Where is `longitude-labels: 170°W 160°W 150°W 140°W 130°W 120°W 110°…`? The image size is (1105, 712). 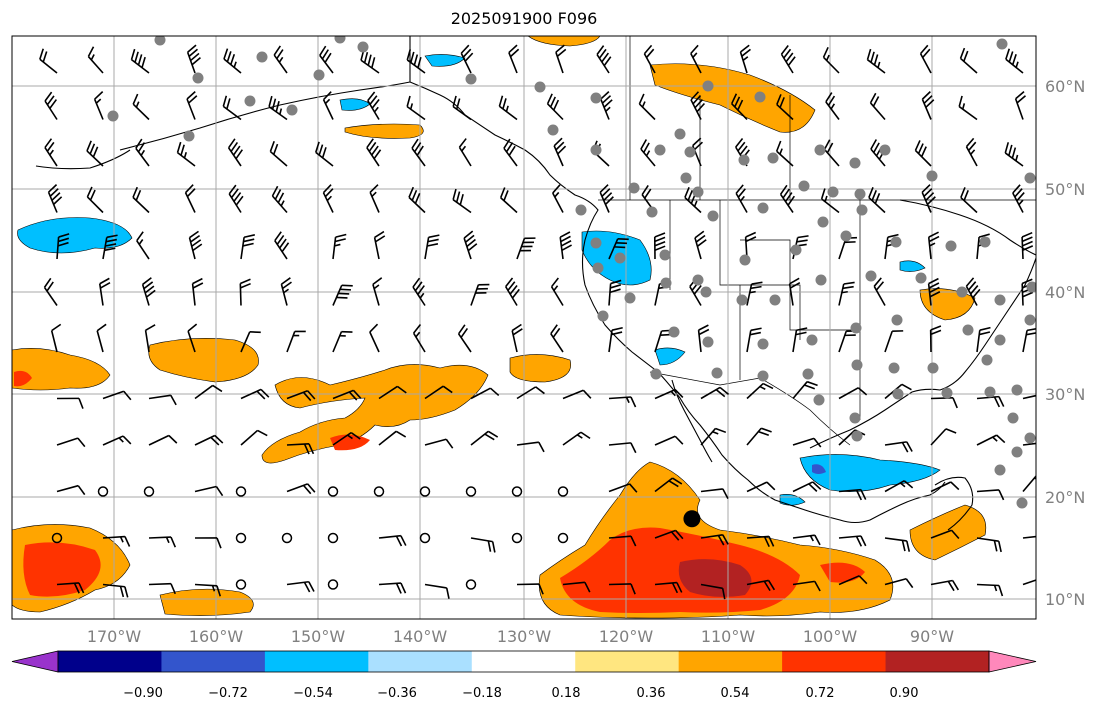 longitude-labels: 170°W 160°W 150°W 140°W 130°W 120°W 110°… is located at coordinates (520, 636).